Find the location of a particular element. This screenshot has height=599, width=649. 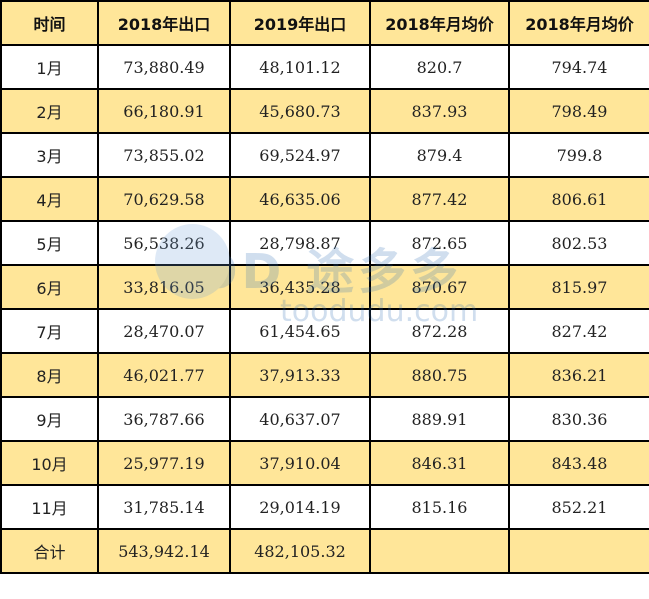

cell-avg-price-2018 is located at coordinates (439, 551).